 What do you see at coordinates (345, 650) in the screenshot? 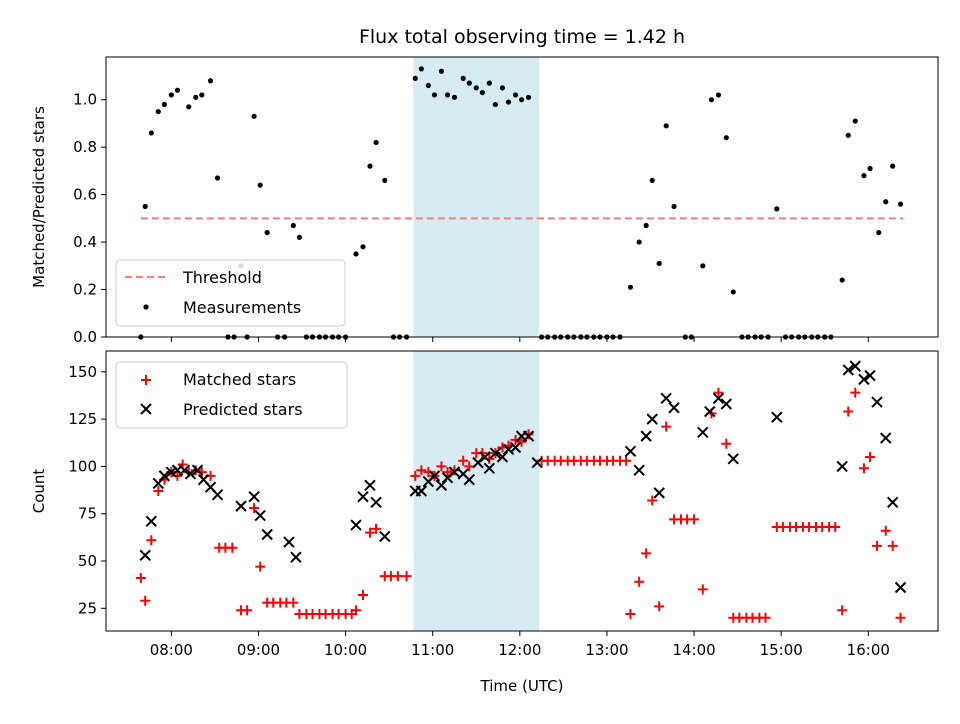
I see `x-tick-label: 10:00` at bounding box center [345, 650].